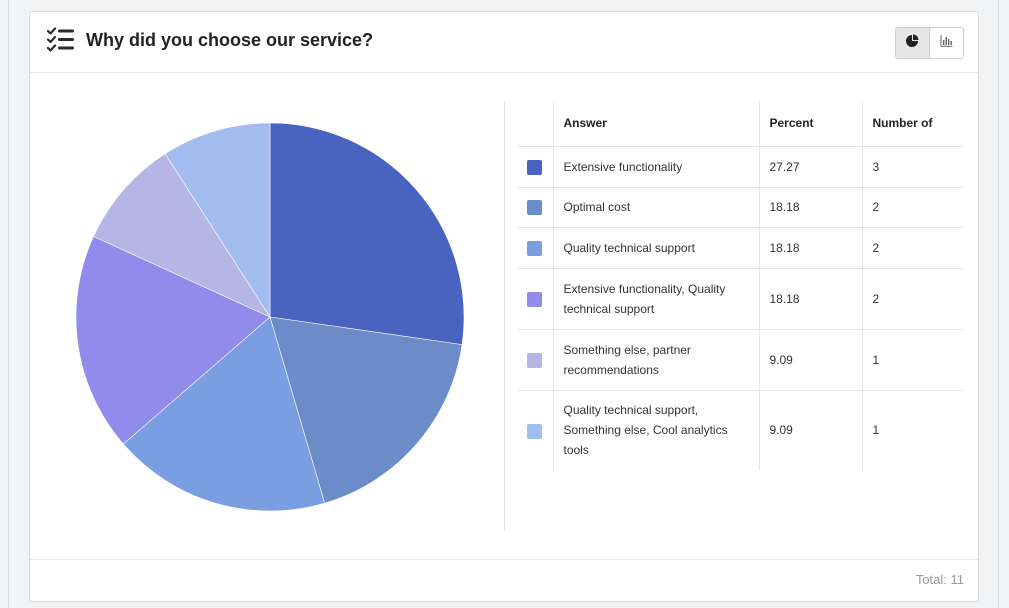 The height and width of the screenshot is (608, 1009). I want to click on number-column-header: Number of, so click(913, 124).